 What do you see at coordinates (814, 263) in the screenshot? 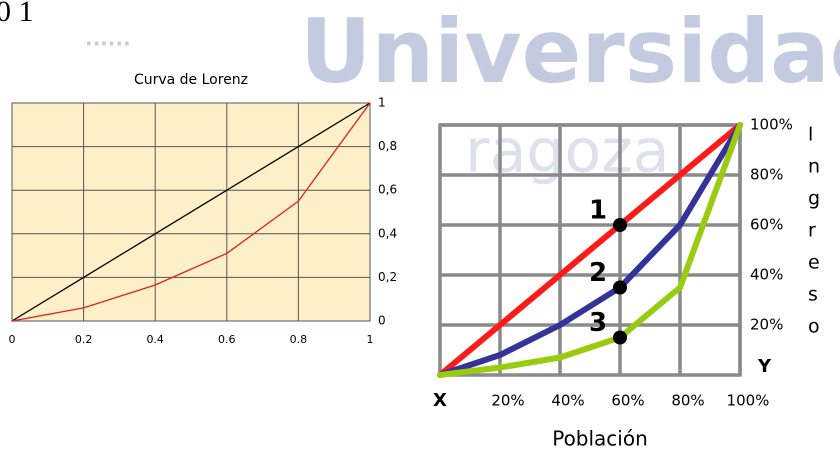
I see `side-text: e` at bounding box center [814, 263].